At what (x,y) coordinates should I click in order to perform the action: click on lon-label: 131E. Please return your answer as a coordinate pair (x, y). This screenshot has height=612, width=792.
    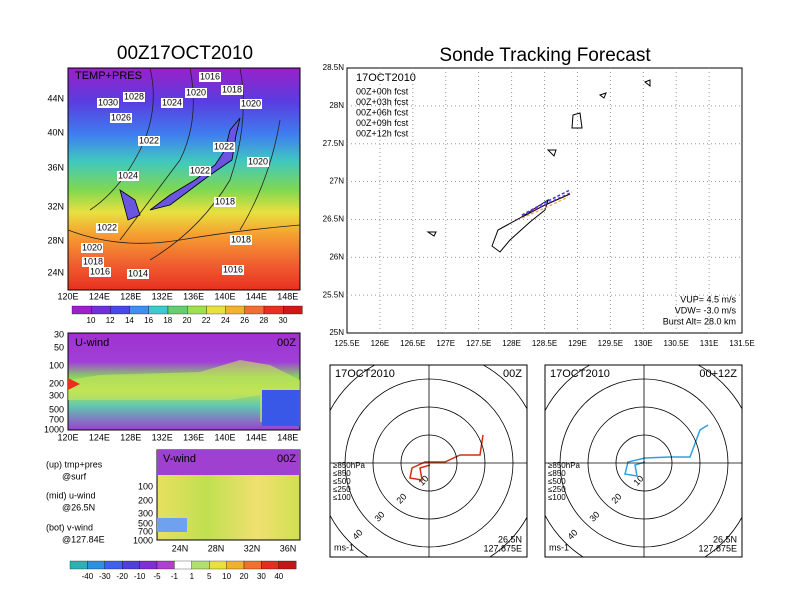
    Looking at the image, I should click on (709, 343).